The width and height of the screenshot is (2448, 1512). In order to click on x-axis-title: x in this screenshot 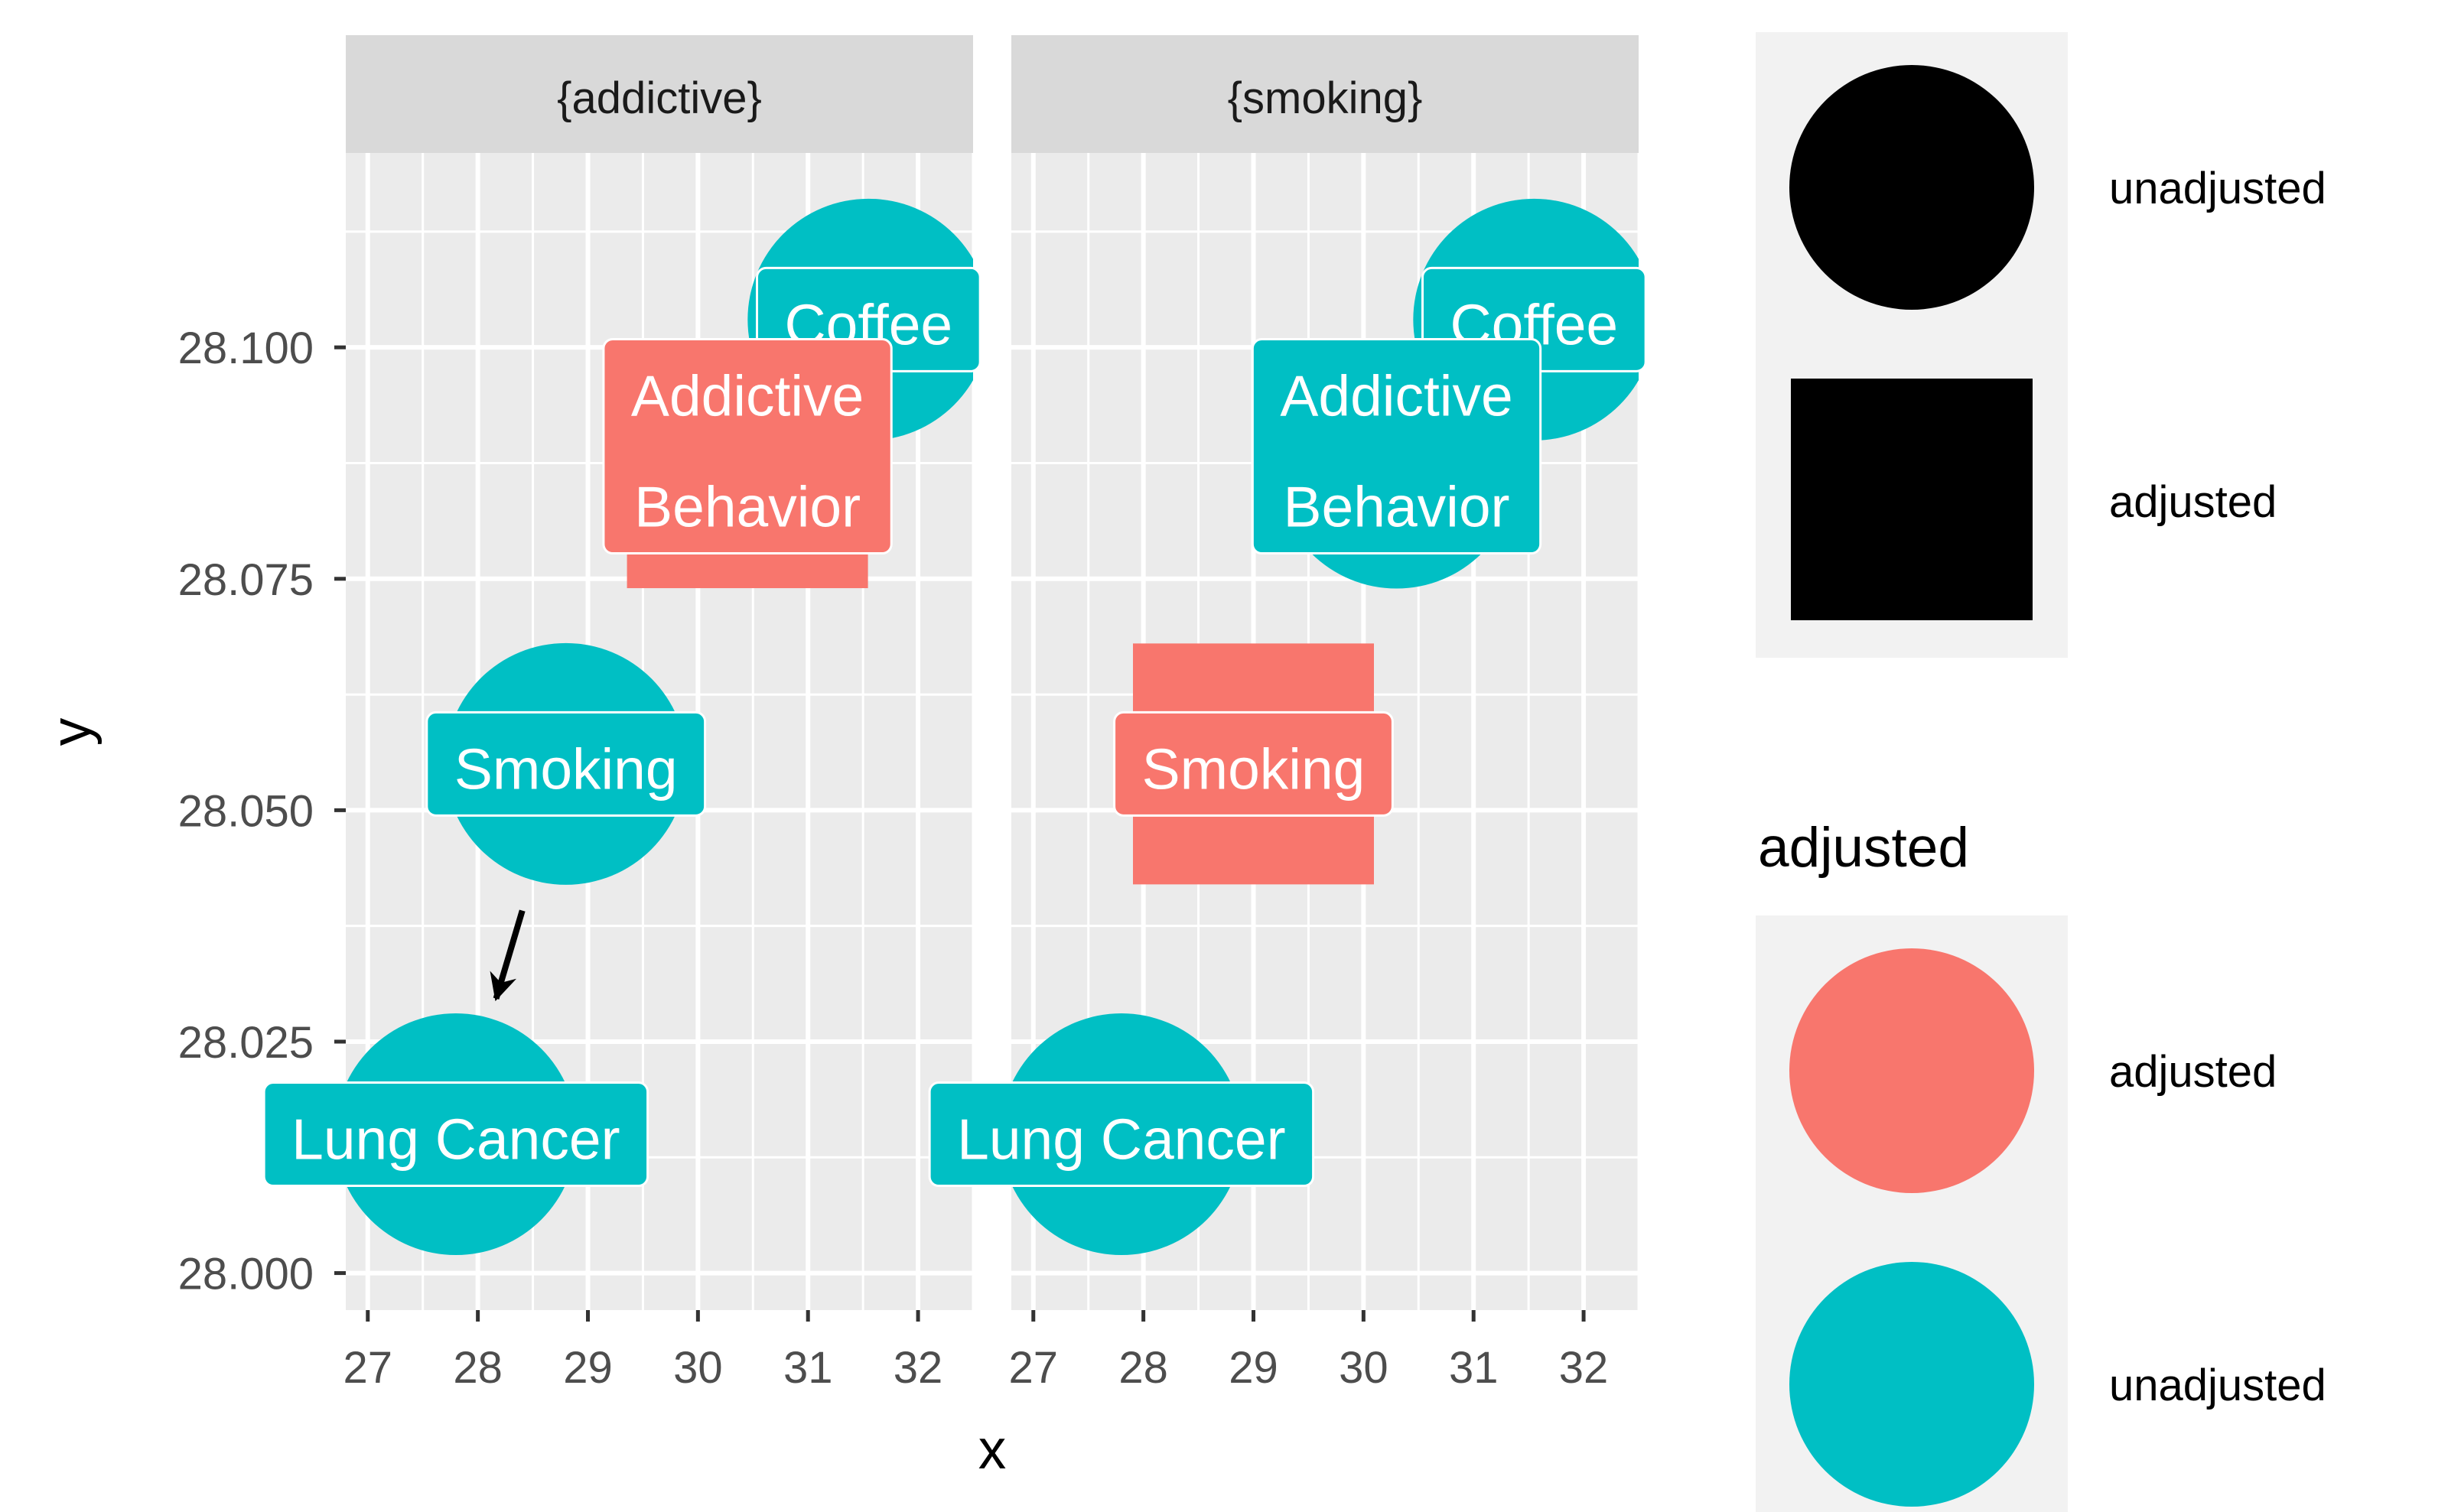, I will do `click(992, 1450)`.